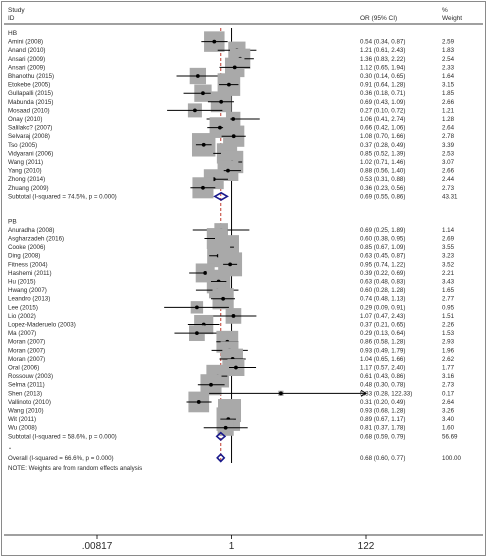 The height and width of the screenshot is (557, 487). I want to click on study-id: Amini (2008), so click(25, 42).